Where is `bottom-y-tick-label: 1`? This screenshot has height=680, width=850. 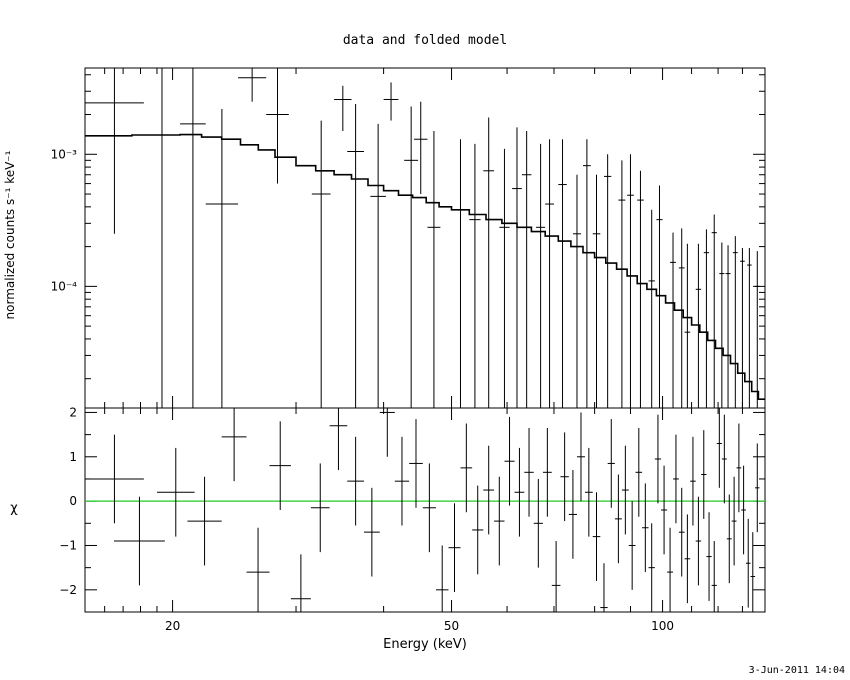
bottom-y-tick-label: 1 is located at coordinates (73, 457).